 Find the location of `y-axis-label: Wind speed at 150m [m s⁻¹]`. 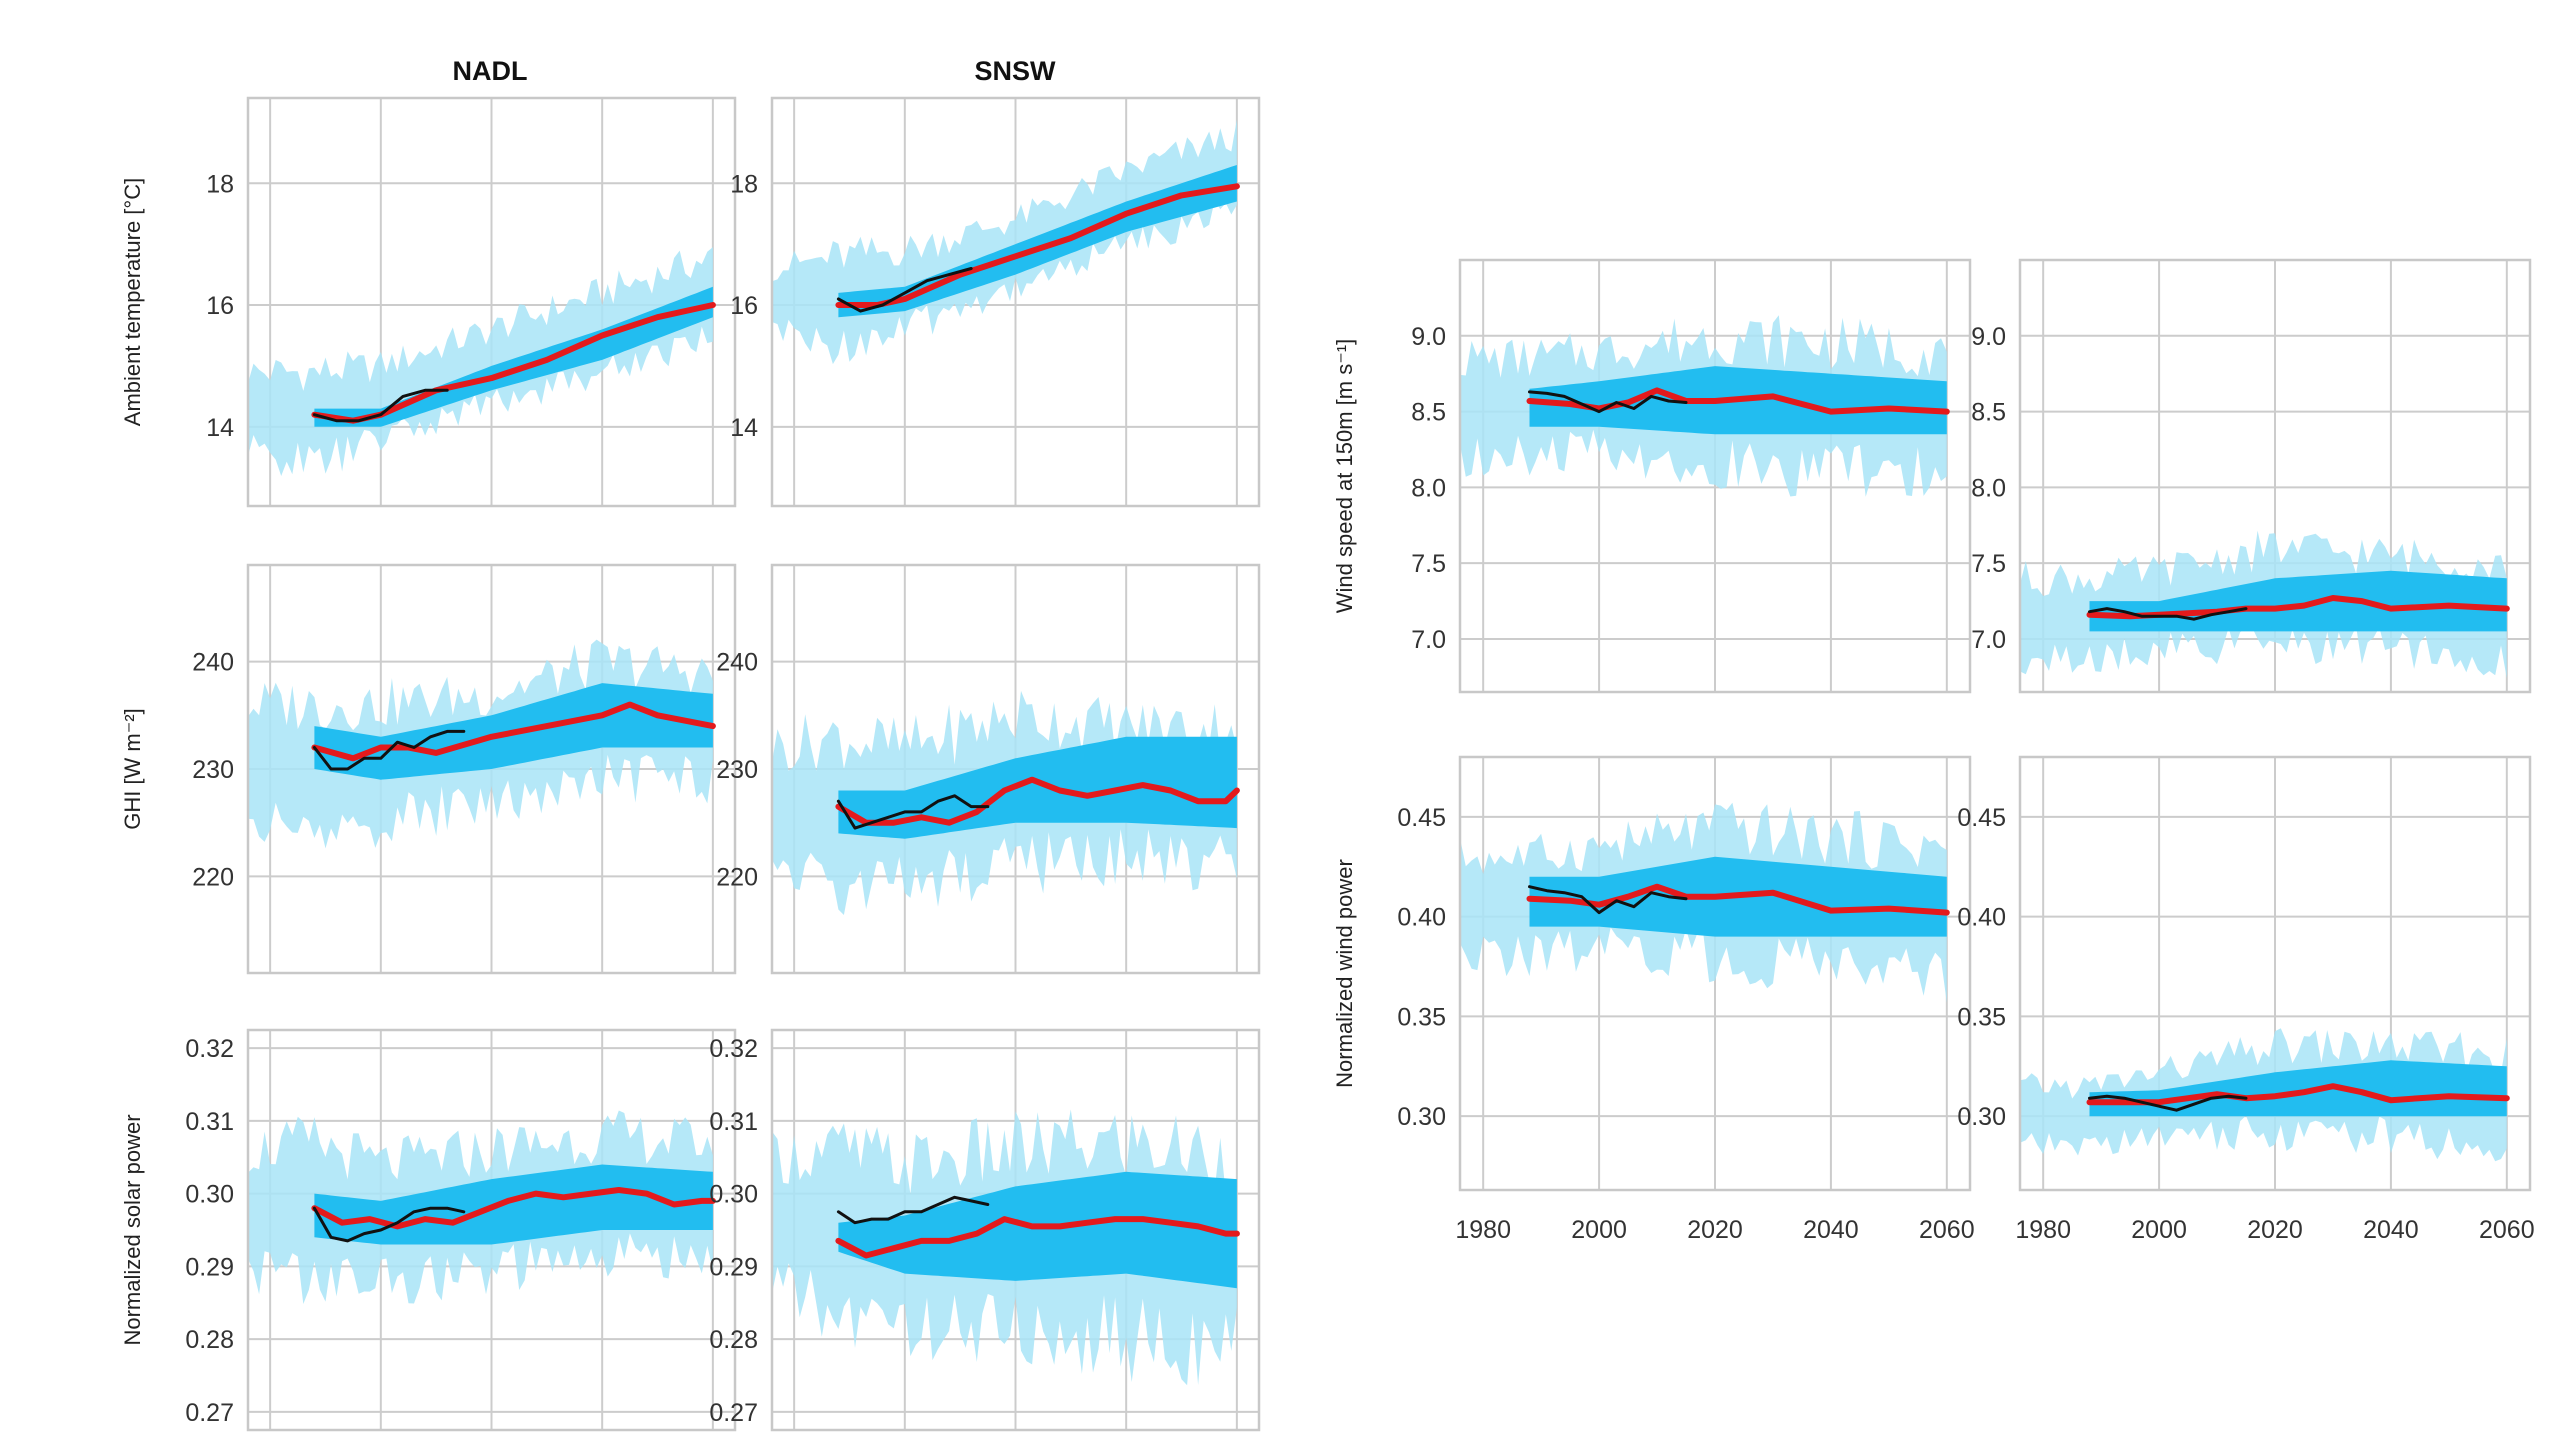

y-axis-label: Wind speed at 150m [m s⁻¹] is located at coordinates (1344, 476).